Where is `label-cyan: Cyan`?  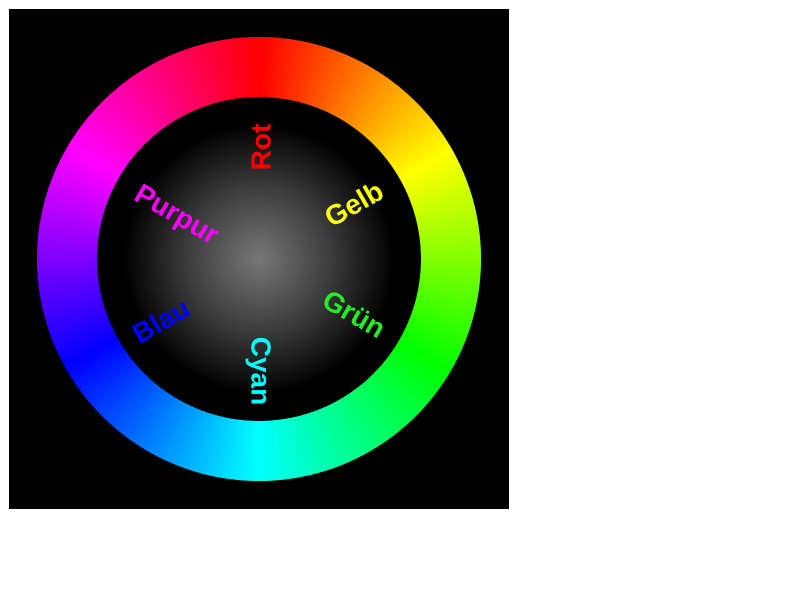
label-cyan: Cyan is located at coordinates (261, 371).